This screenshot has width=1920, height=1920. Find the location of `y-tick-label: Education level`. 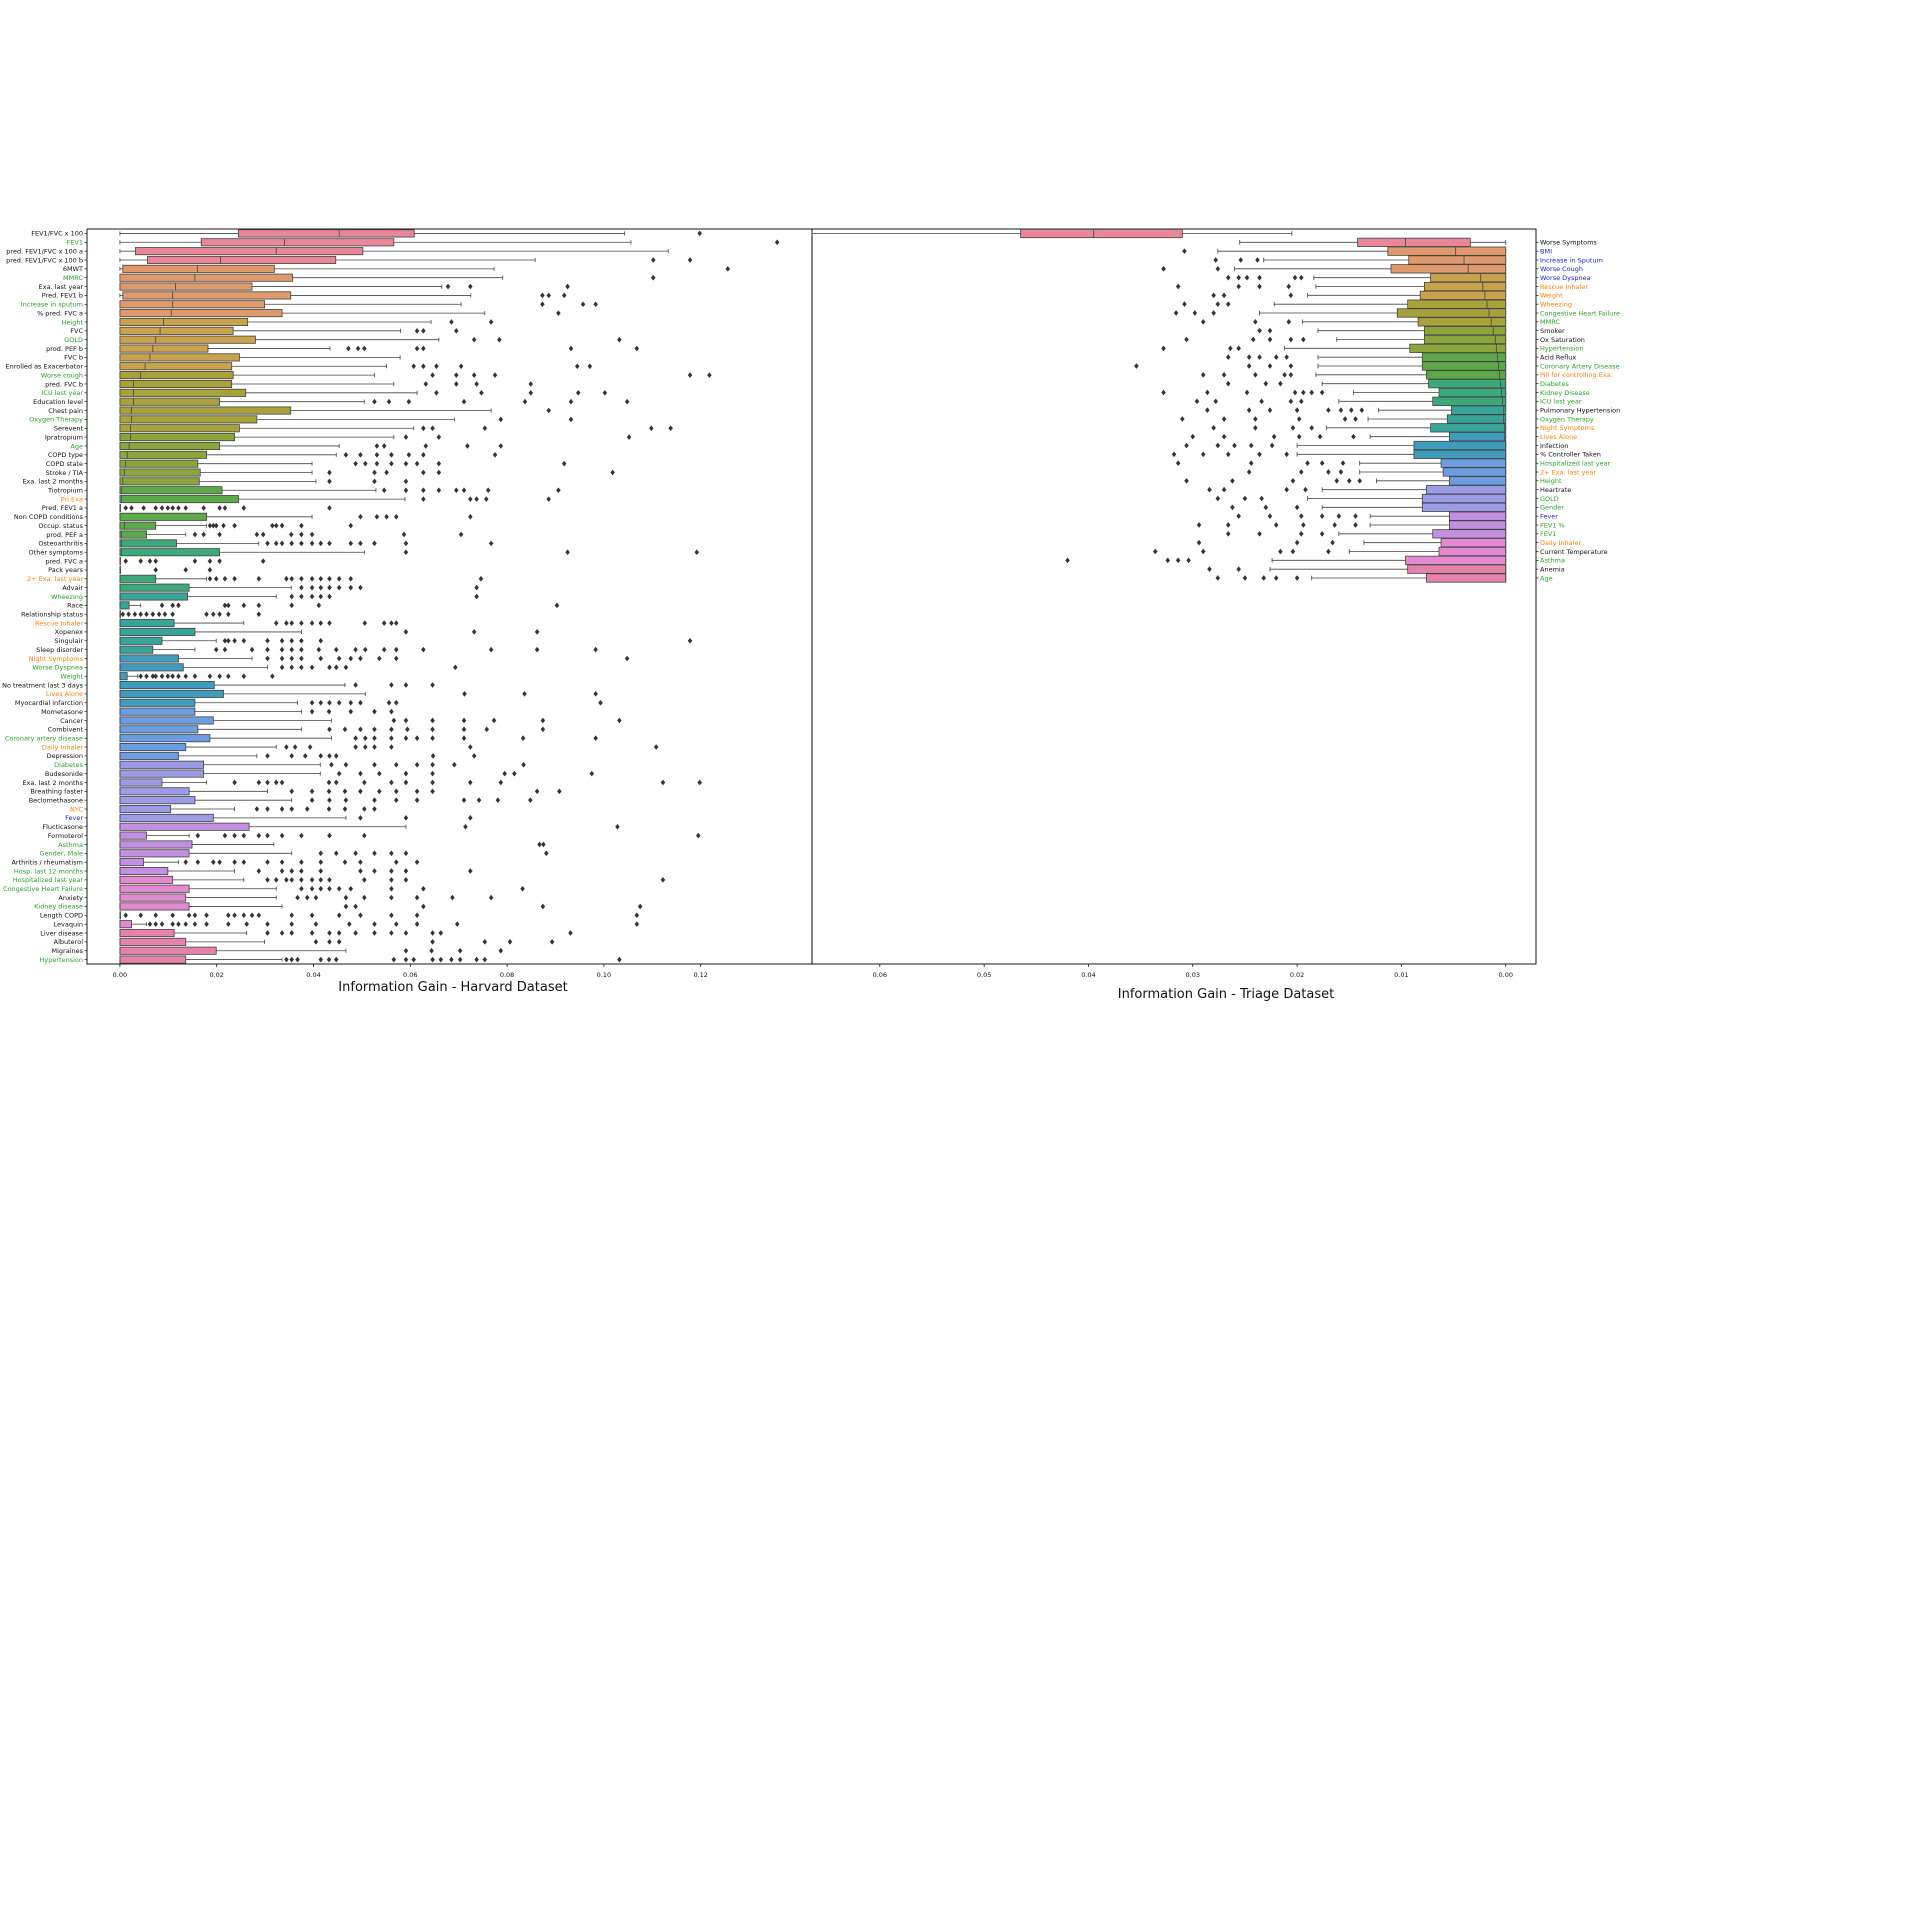

y-tick-label: Education level is located at coordinates (58, 402).